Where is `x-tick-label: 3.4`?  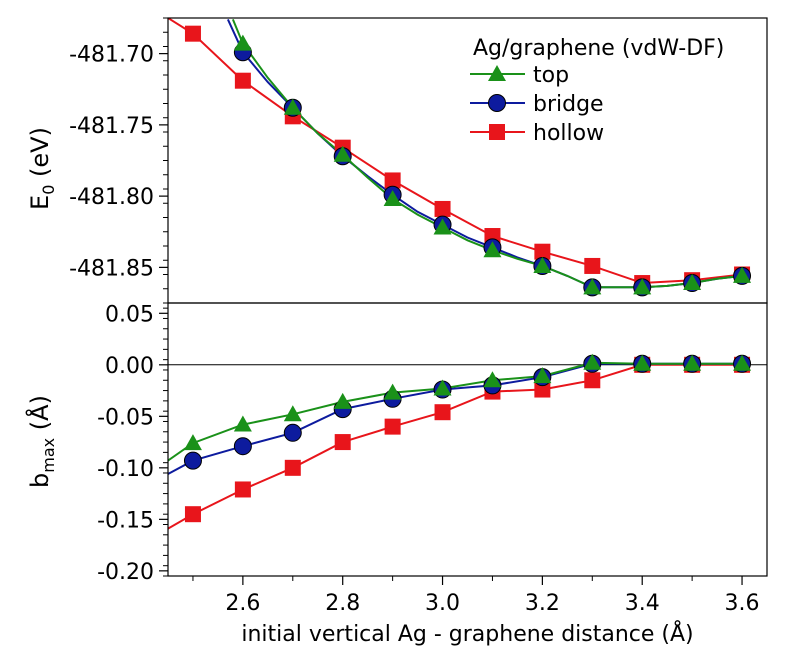
x-tick-label: 3.4 is located at coordinates (642, 603).